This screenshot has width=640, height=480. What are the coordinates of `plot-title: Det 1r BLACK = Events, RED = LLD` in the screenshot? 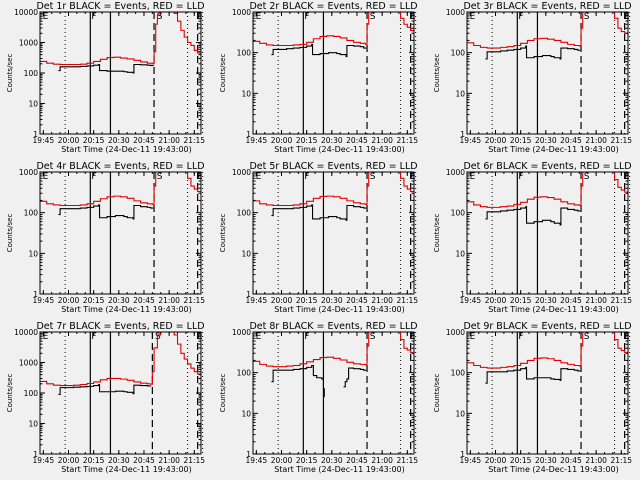 It's located at (120, 6).